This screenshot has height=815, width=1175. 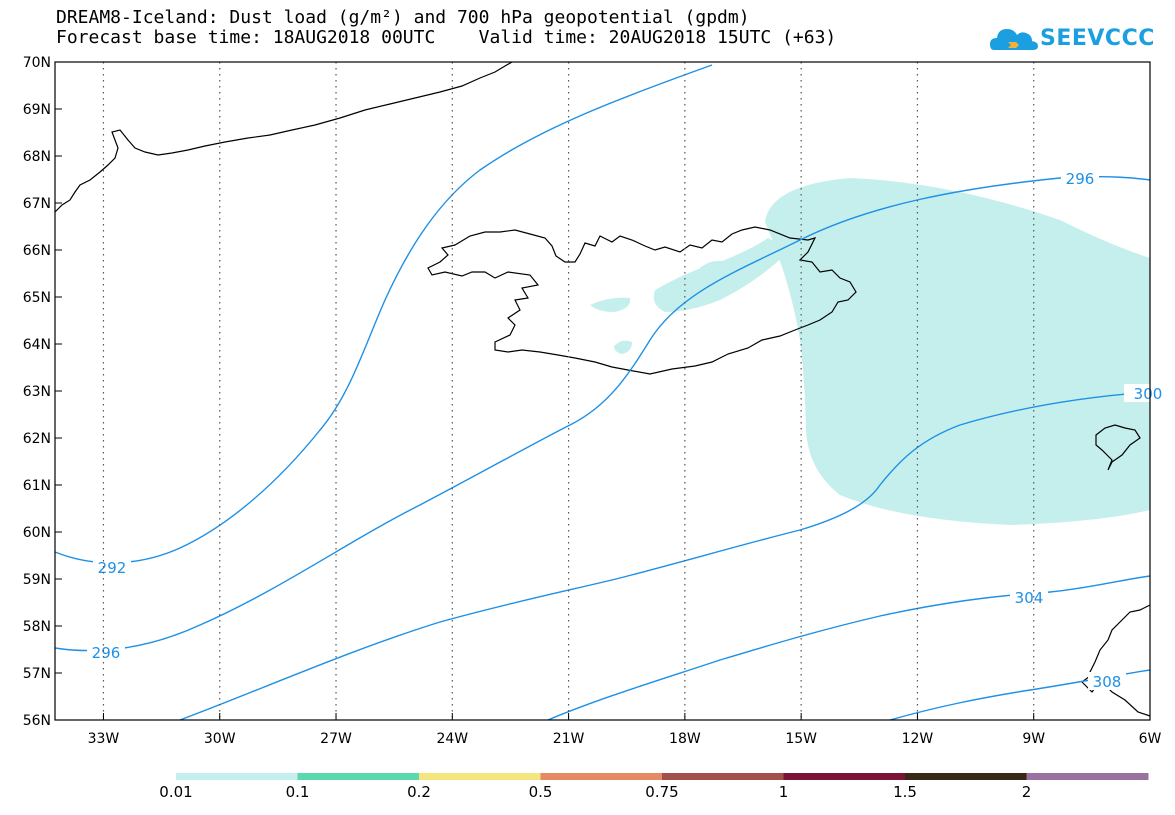 What do you see at coordinates (625, 730) in the screenshot?
I see `longitude-axis: 33W 30W 27W 24W 21W 18W 15W 12W 9W 6W` at bounding box center [625, 730].